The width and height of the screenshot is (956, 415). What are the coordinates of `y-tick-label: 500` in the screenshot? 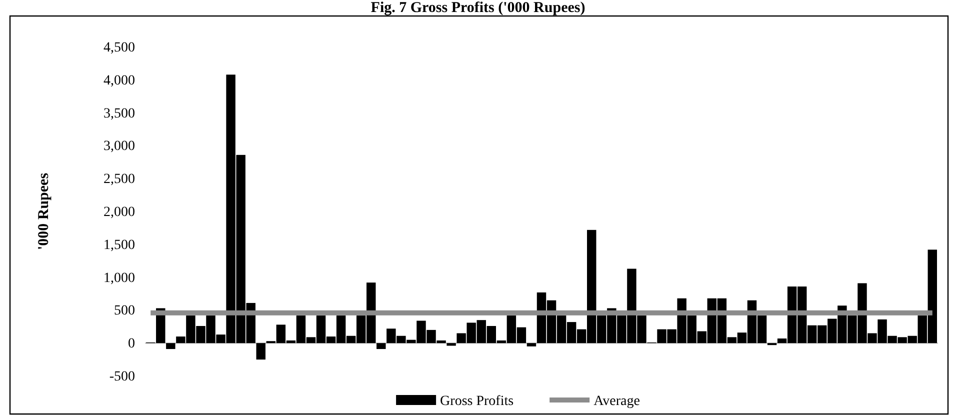 It's located at (124, 311).